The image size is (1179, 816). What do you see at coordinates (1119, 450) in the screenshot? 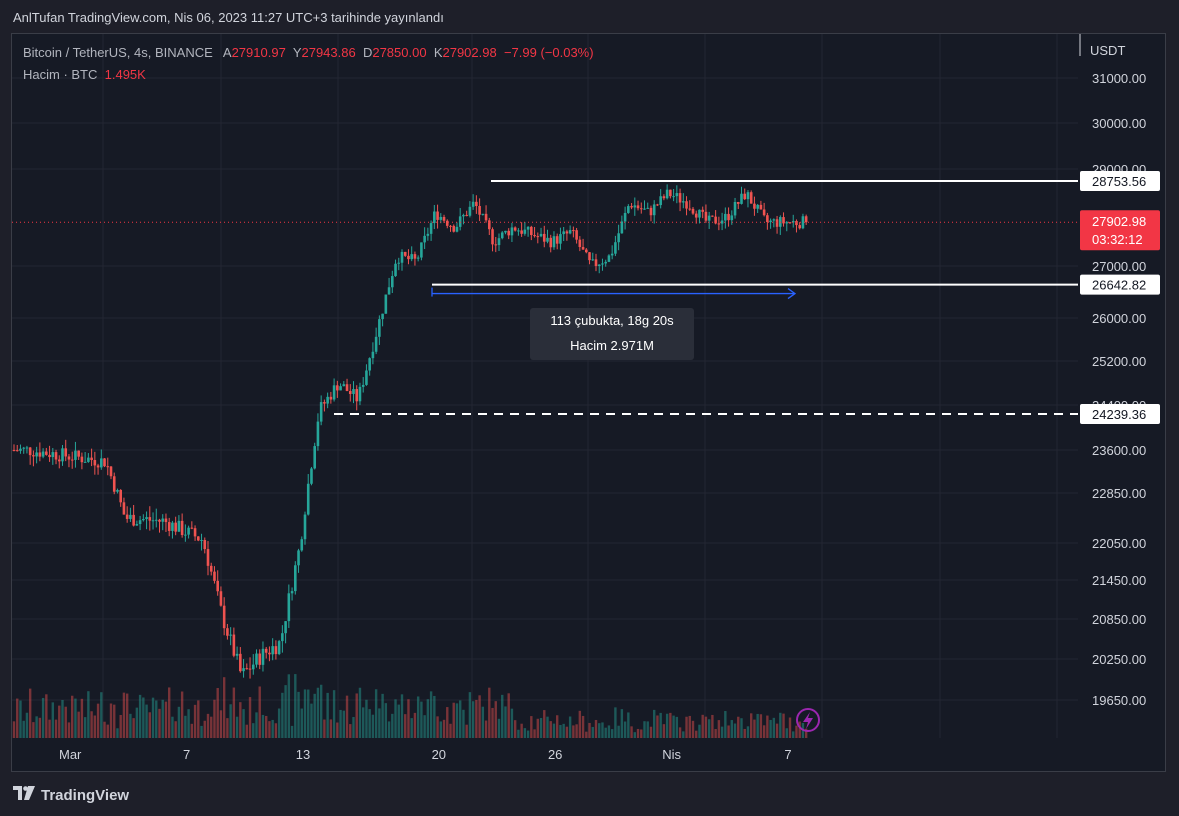
I see `price-tick-label: 23600.00` at bounding box center [1119, 450].